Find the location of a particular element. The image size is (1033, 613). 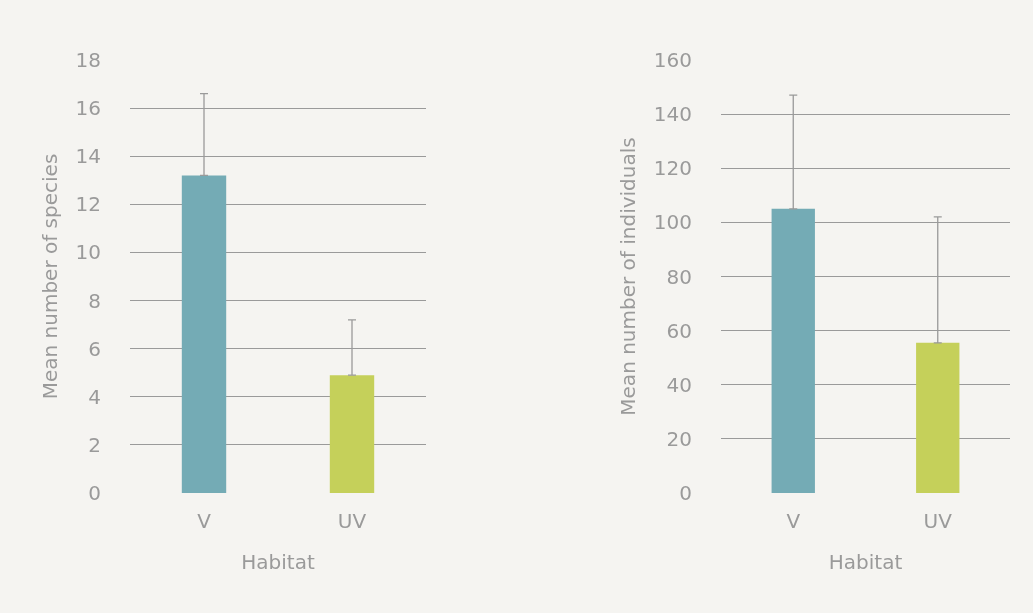

y-tick-label: 160 is located at coordinates (672, 60).